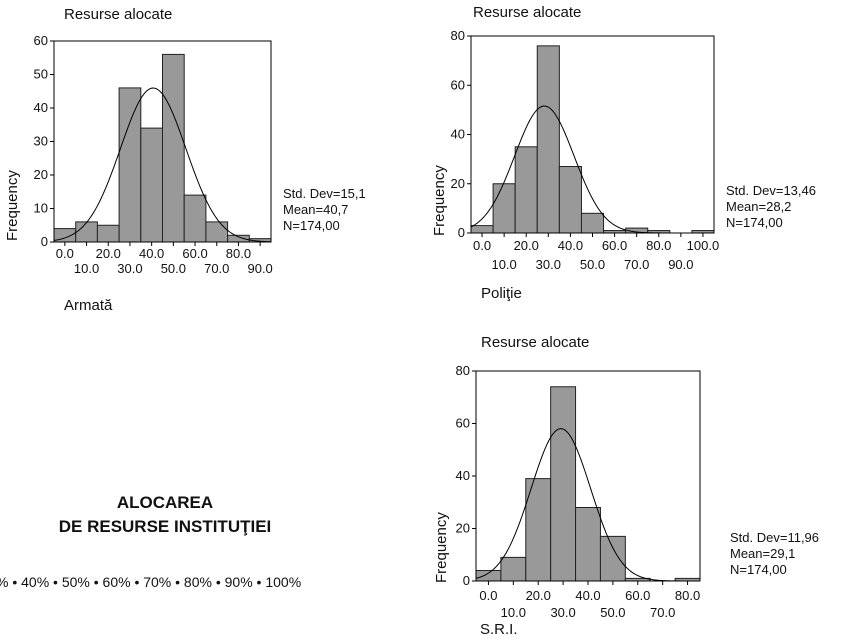  What do you see at coordinates (703, 245) in the screenshot?
I see `x-tick-label: 100.0` at bounding box center [703, 245].